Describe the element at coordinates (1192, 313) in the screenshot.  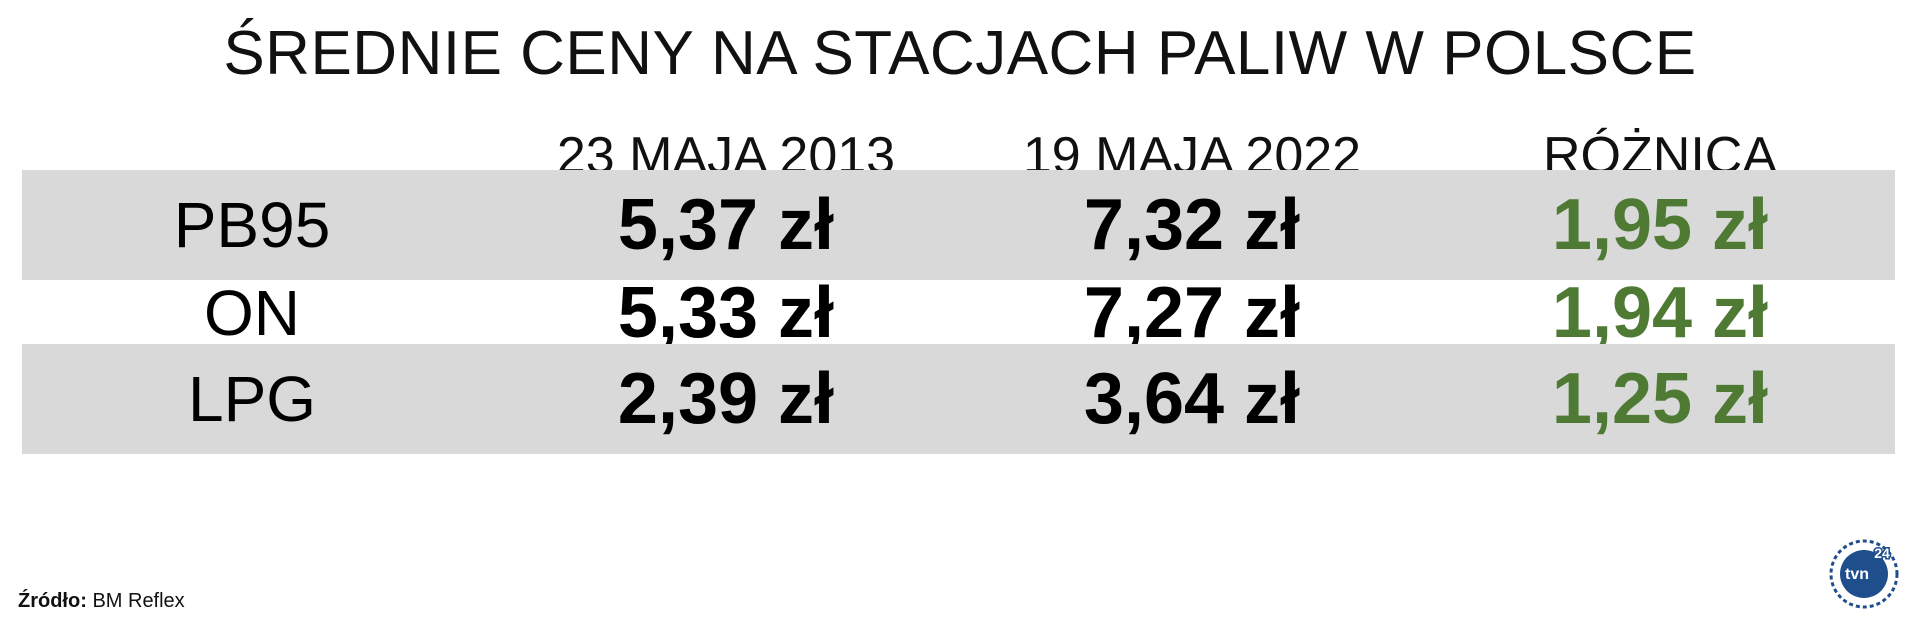
I see `price-2022: 7,27 zł` at that location.